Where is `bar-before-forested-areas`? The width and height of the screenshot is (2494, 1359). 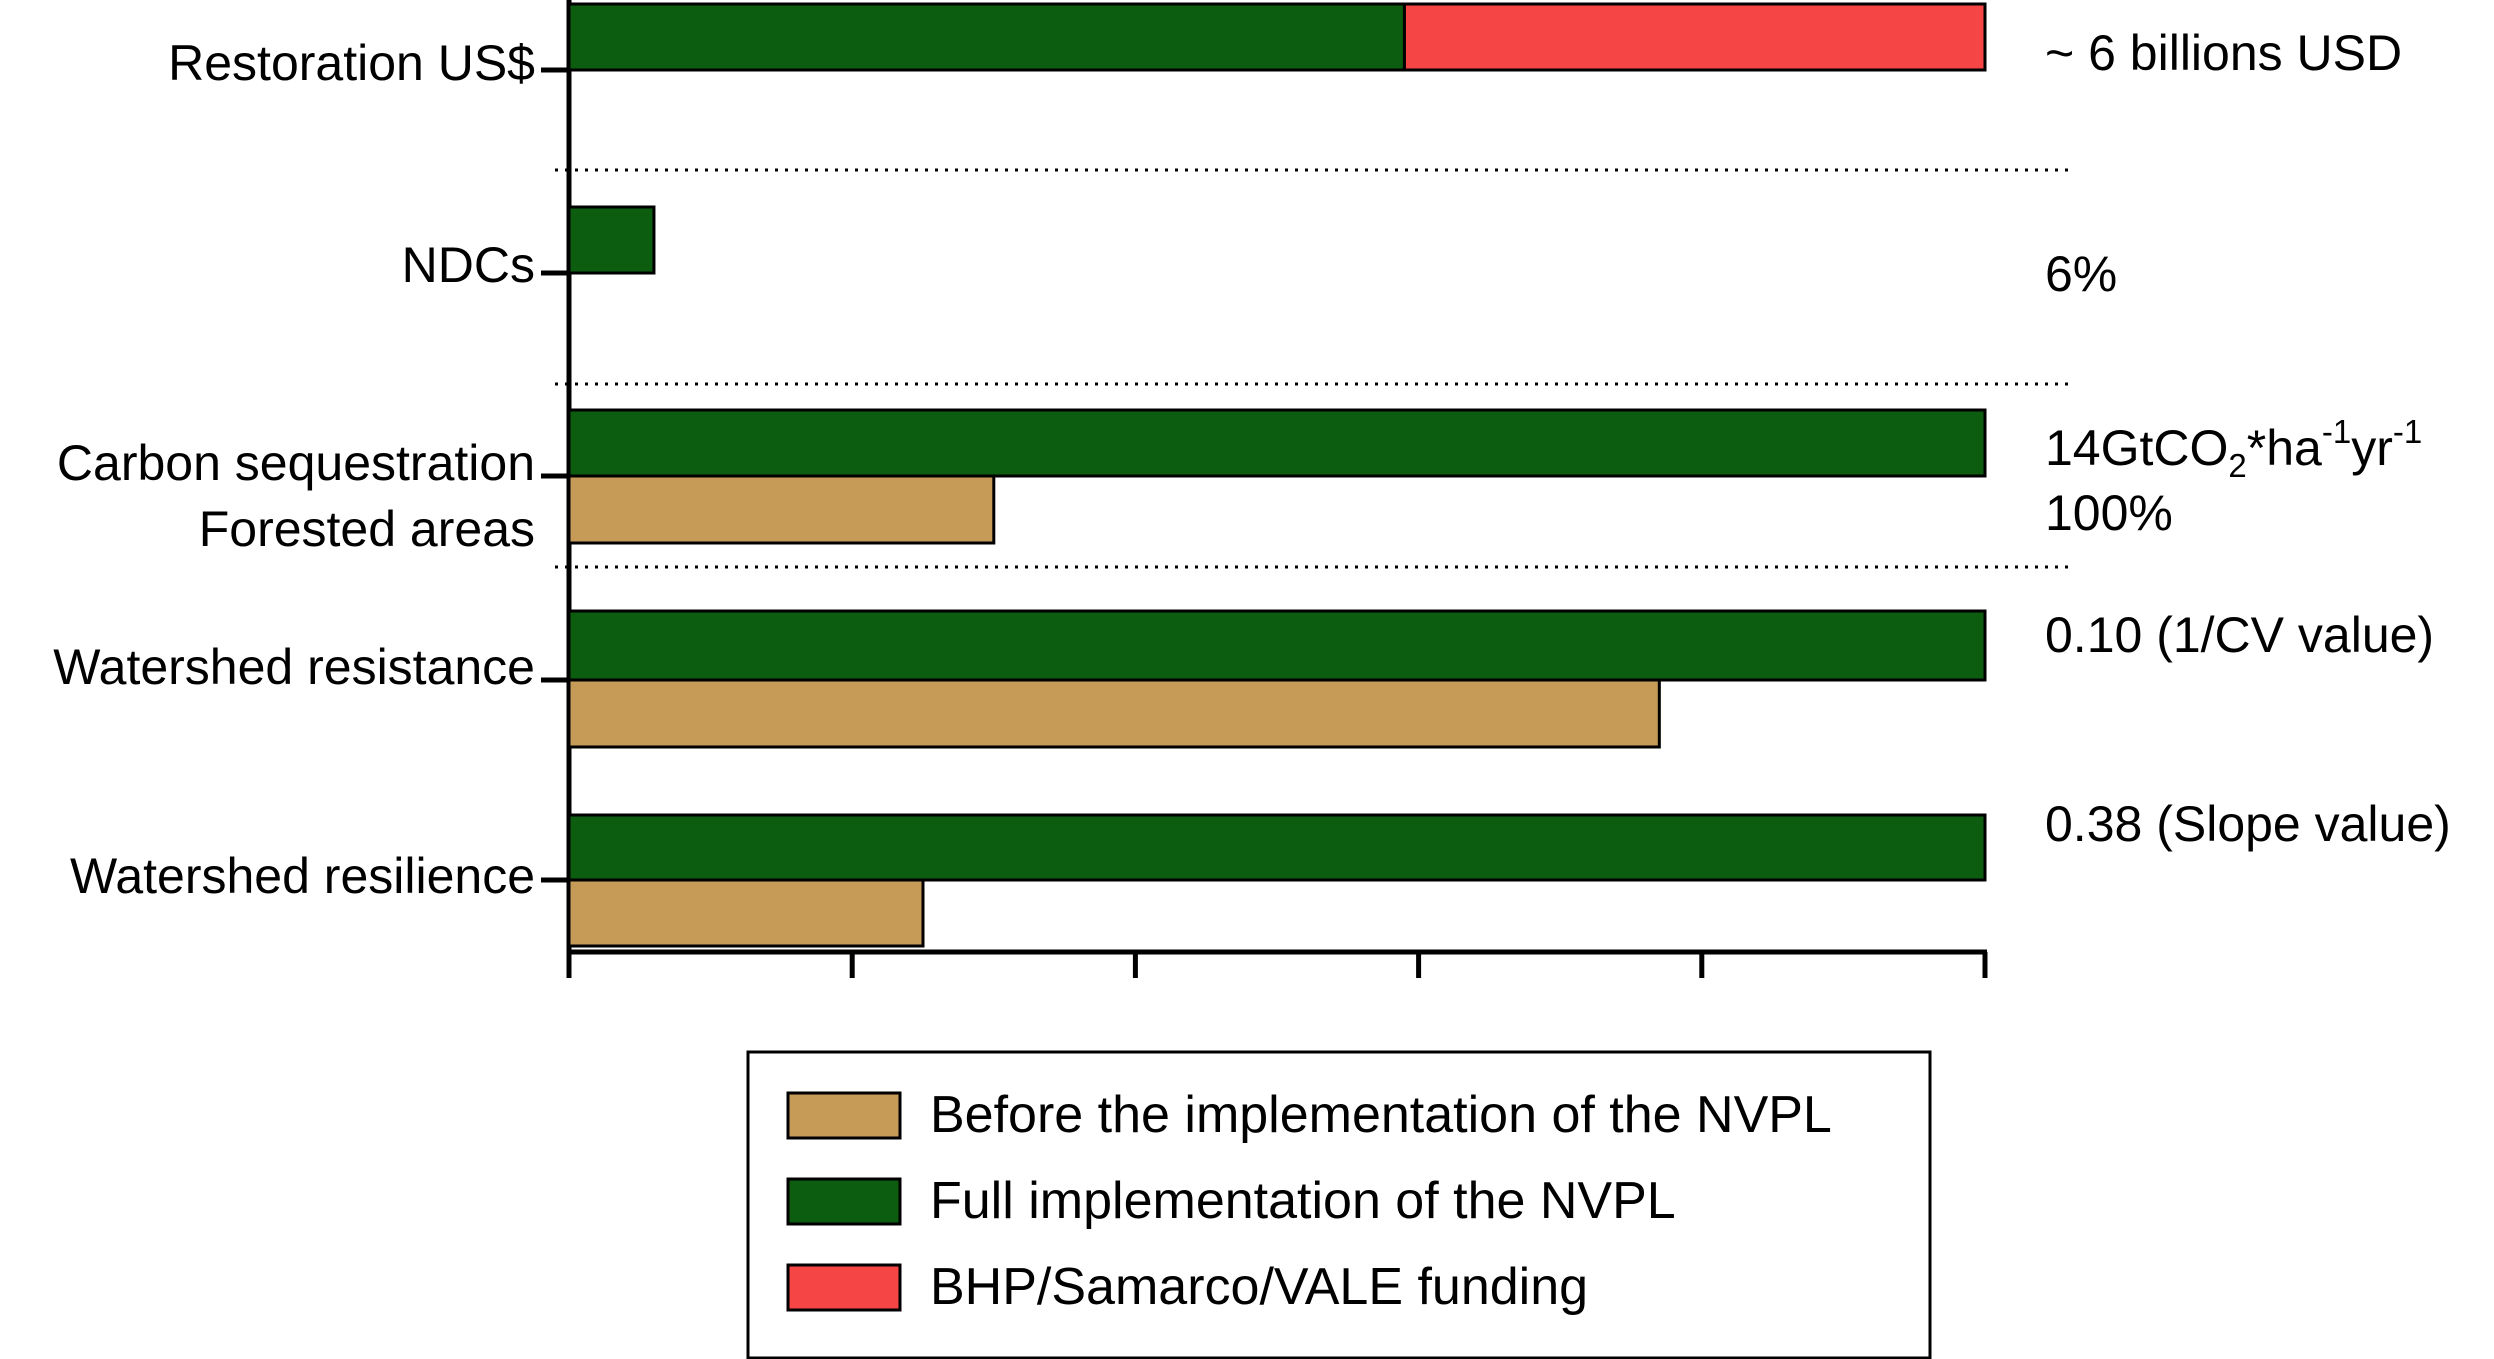
bar-before-forested-areas is located at coordinates (781, 509).